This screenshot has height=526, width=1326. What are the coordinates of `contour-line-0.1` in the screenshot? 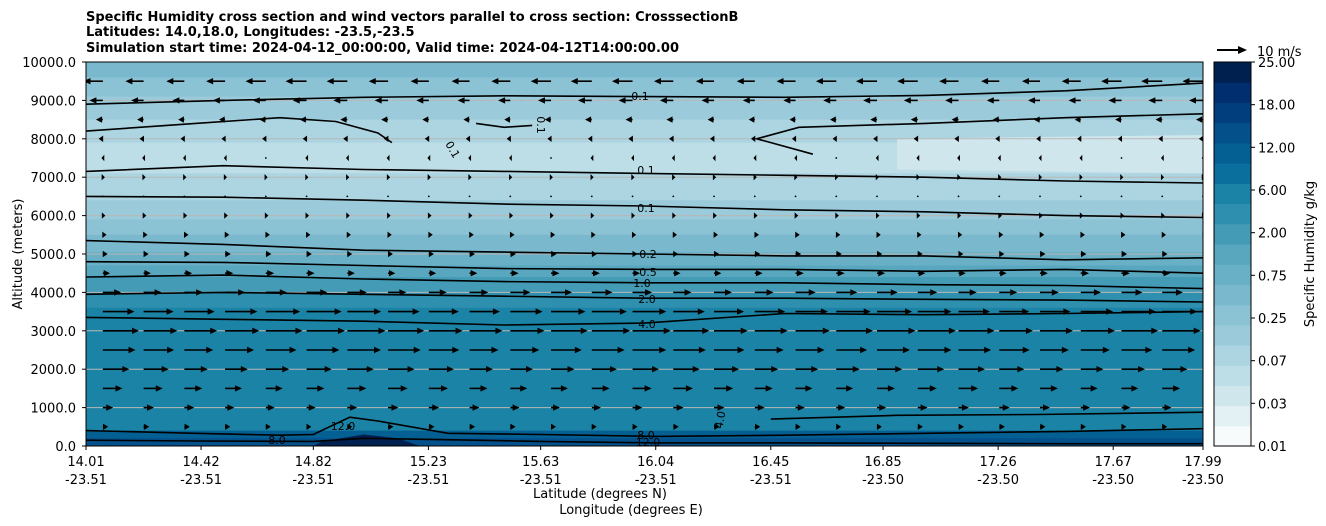 It's located at (644, 93).